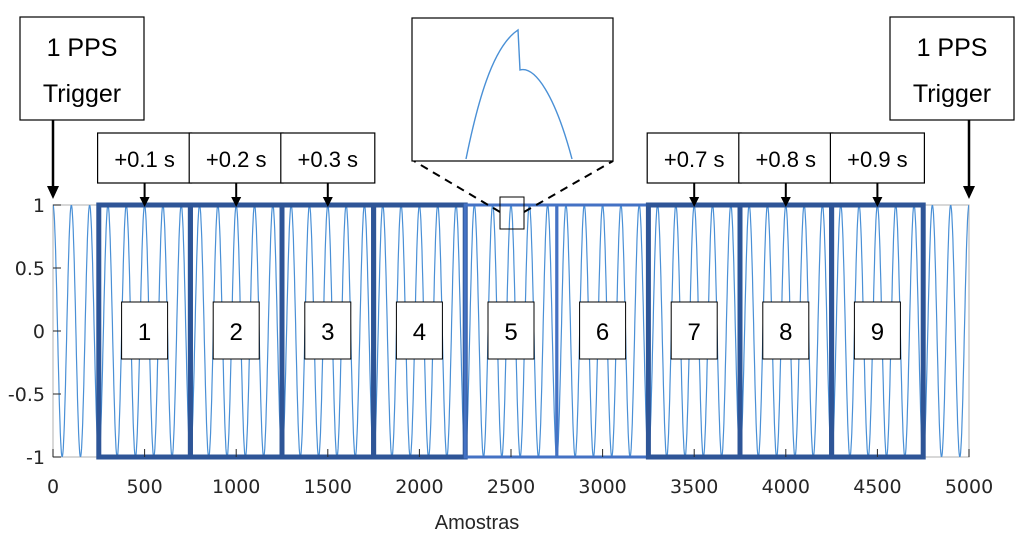  What do you see at coordinates (30, 269) in the screenshot?
I see `y-tick-label: 0.5` at bounding box center [30, 269].